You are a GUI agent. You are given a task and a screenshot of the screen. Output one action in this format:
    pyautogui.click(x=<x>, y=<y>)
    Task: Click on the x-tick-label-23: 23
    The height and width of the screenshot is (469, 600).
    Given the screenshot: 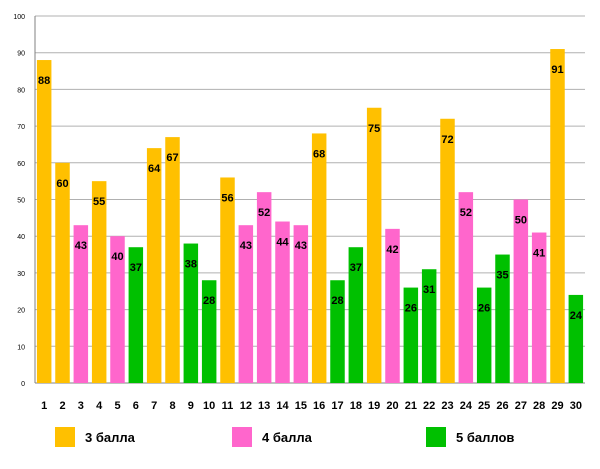 What is the action you would take?
    pyautogui.click(x=447, y=406)
    